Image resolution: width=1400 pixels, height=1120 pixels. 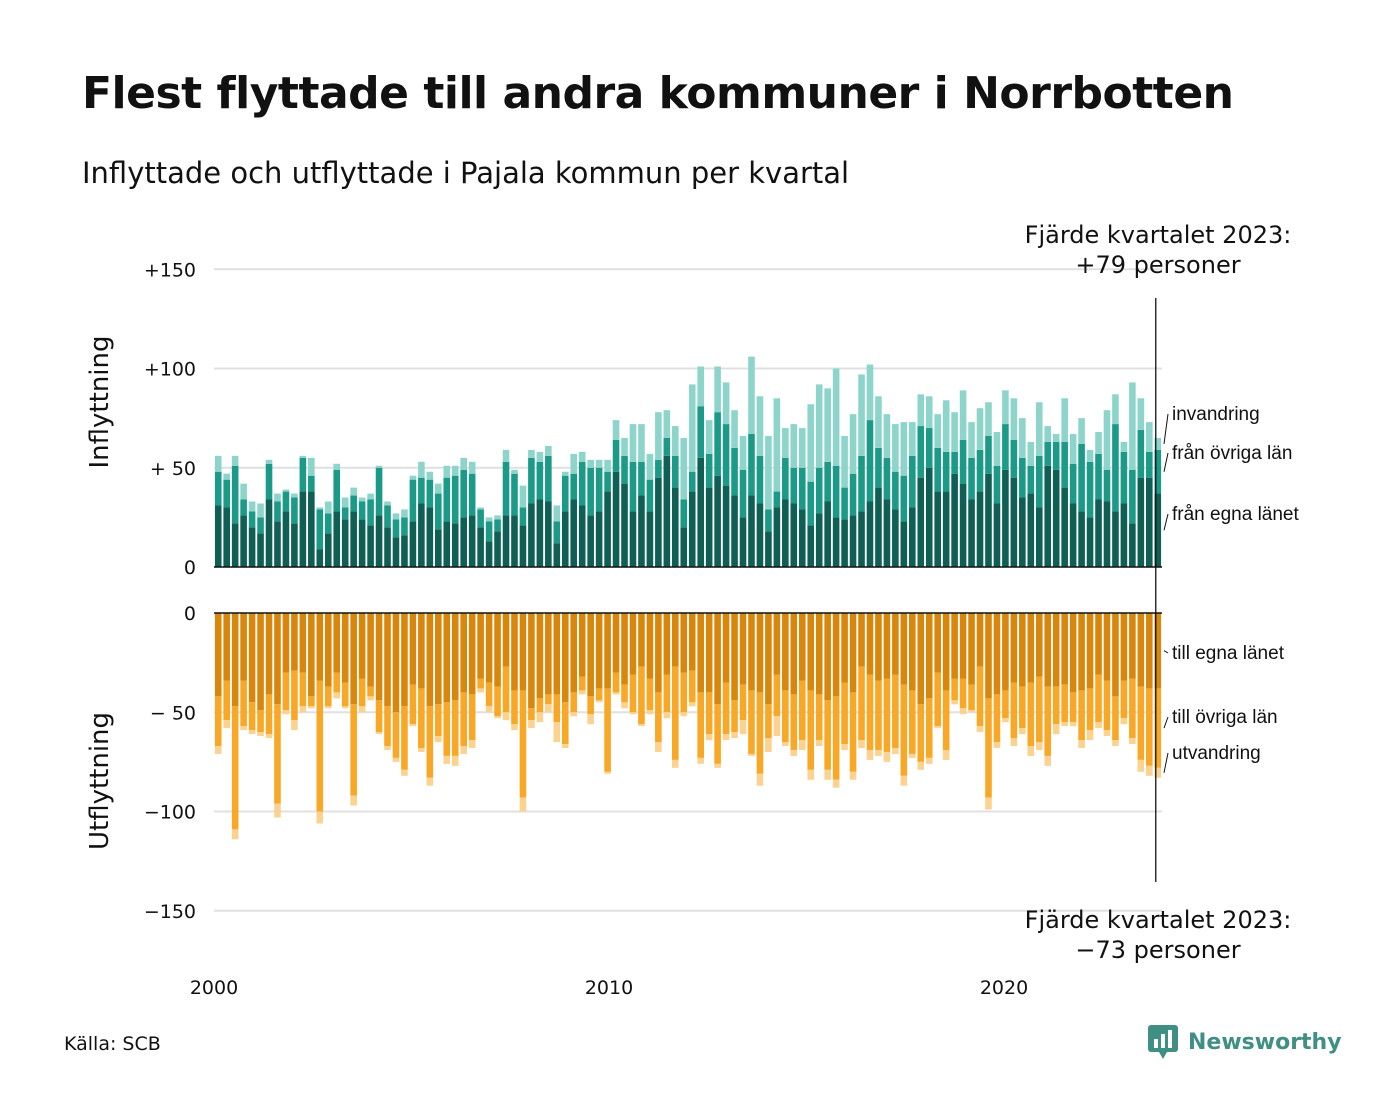 I want to click on x-tick-label: 2020, so click(x=1004, y=988).